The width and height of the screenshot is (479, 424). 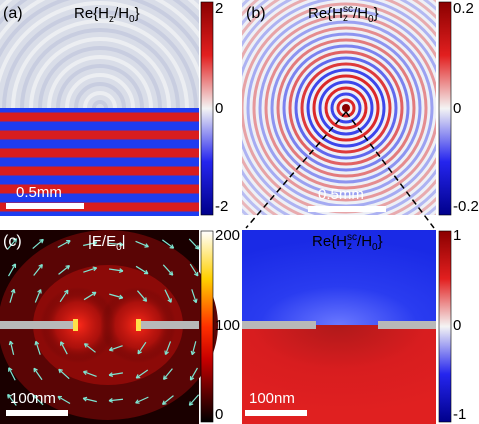 I want to click on metal-strip-right-d, so click(x=407, y=325).